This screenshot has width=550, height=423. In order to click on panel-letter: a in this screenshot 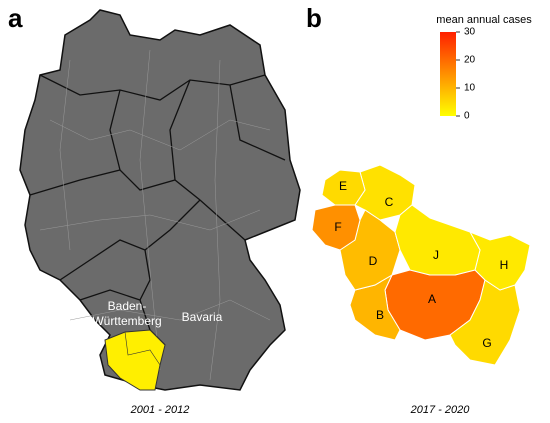, I will do `click(15, 18)`.